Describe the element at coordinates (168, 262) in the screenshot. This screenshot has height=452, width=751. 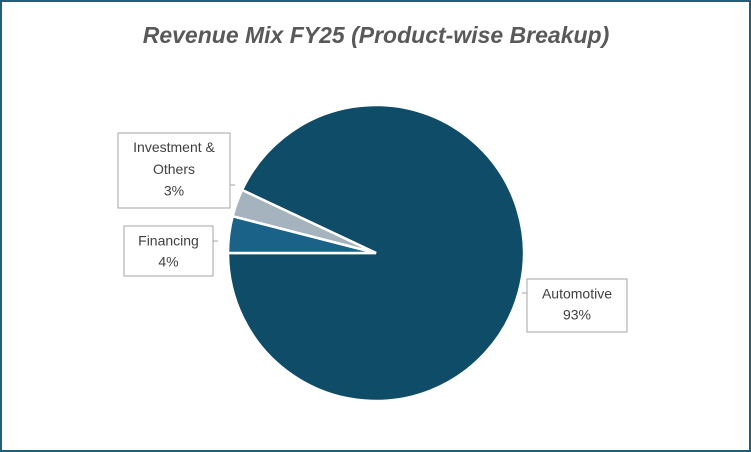
I see `callout-value: 4%` at that location.